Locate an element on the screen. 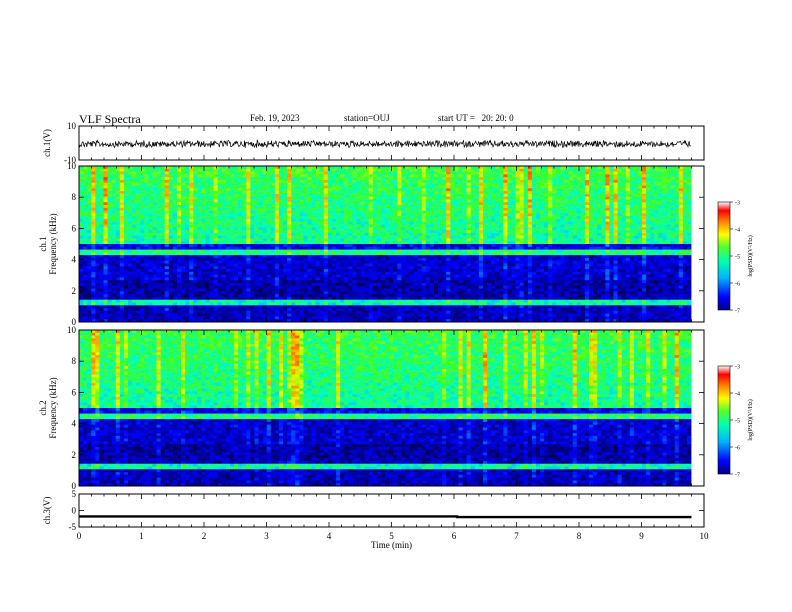 This screenshot has height=612, width=792. y-tick-label: -5 is located at coordinates (73, 527).